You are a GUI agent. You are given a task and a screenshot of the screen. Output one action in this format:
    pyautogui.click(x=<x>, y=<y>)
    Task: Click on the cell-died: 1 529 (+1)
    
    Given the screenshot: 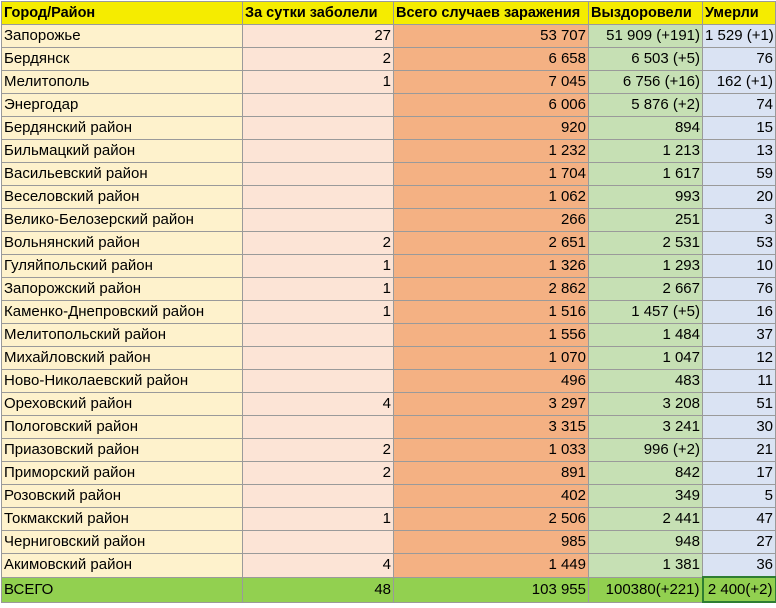 What is the action you would take?
    pyautogui.click(x=739, y=36)
    